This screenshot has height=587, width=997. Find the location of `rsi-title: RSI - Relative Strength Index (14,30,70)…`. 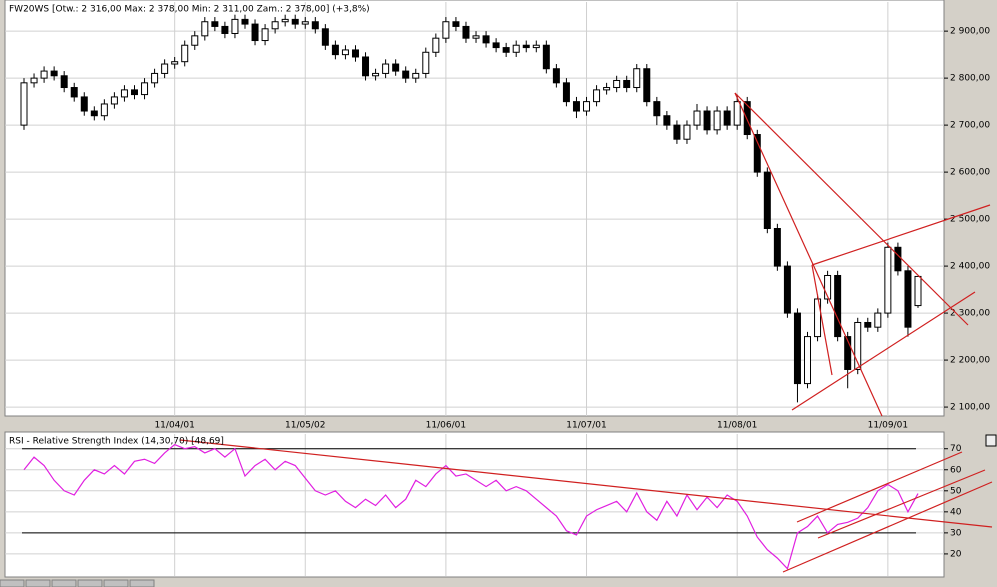

rsi-title: RSI - Relative Strength Index (14,30,70)… is located at coordinates (116, 442).